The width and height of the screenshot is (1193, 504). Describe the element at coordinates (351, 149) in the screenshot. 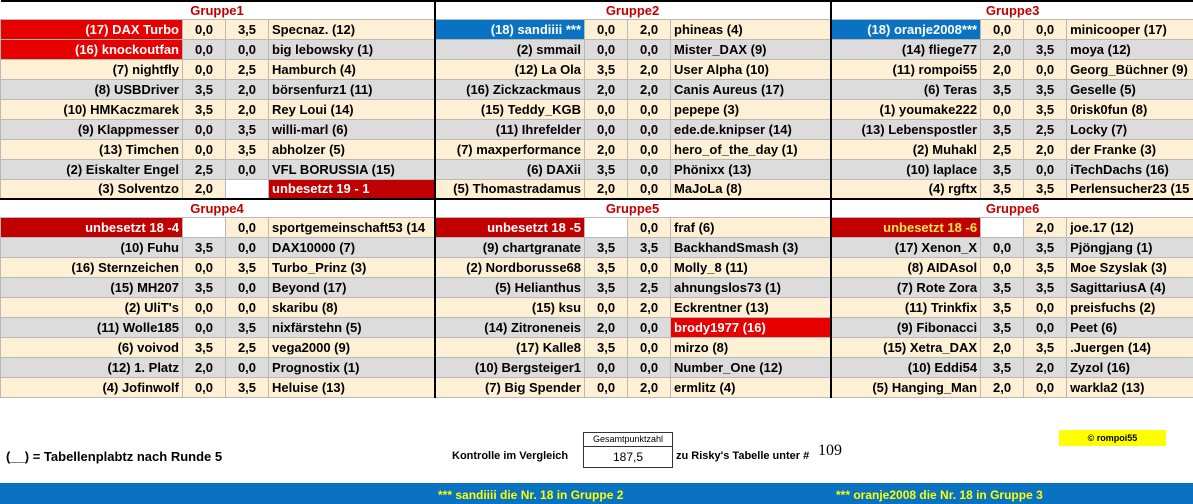

I see `away-player: abholzer (5)` at that location.